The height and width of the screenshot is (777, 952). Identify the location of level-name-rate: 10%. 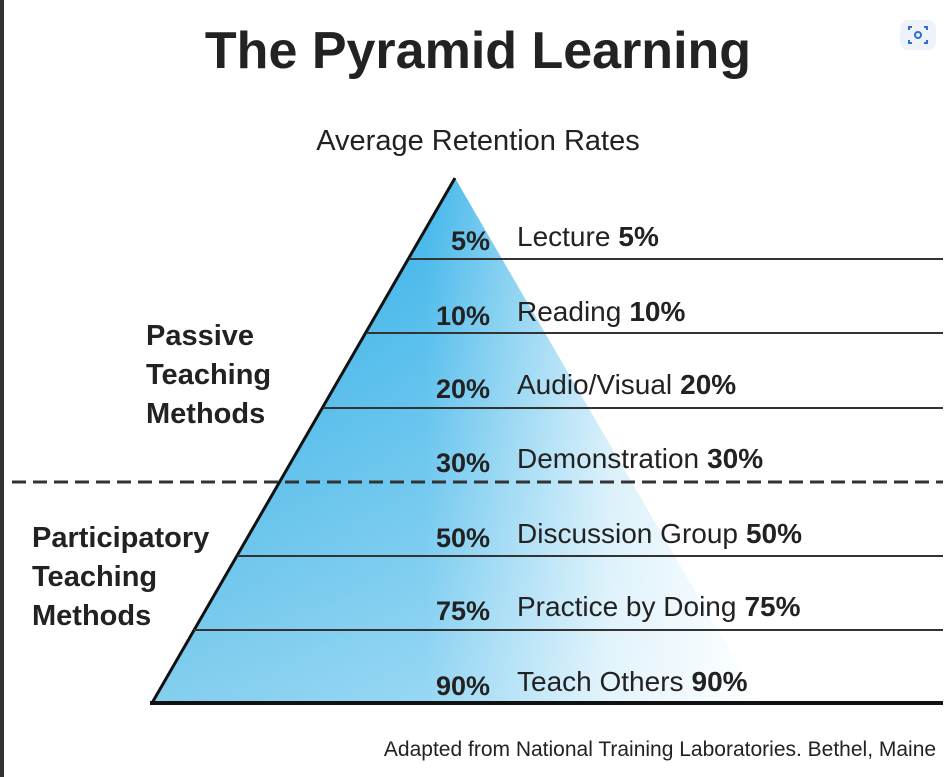
(657, 311).